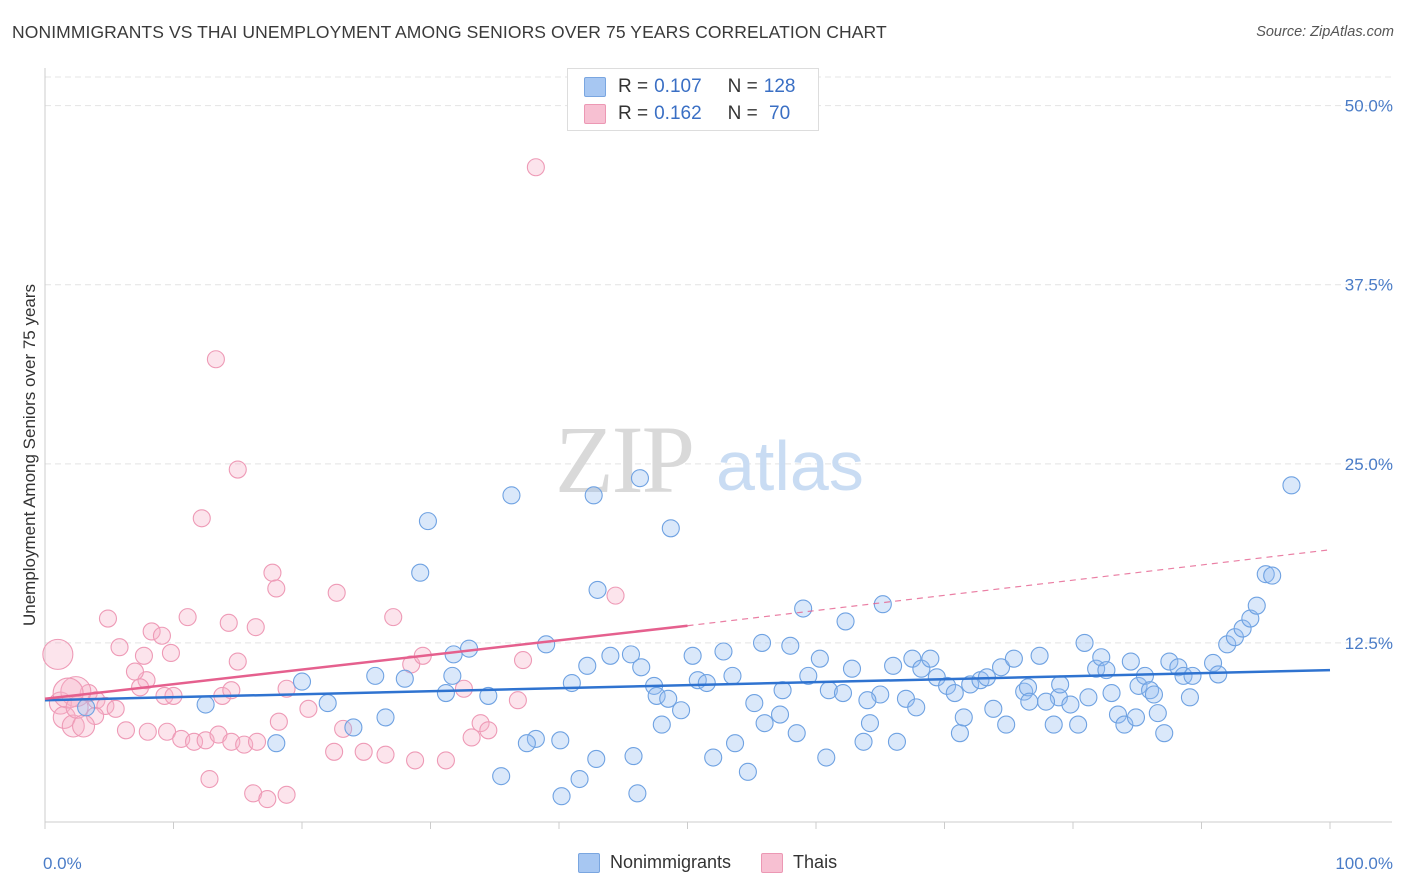 Image resolution: width=1406 pixels, height=892 pixels. I want to click on watermark-zip: ZIP, so click(624, 459).